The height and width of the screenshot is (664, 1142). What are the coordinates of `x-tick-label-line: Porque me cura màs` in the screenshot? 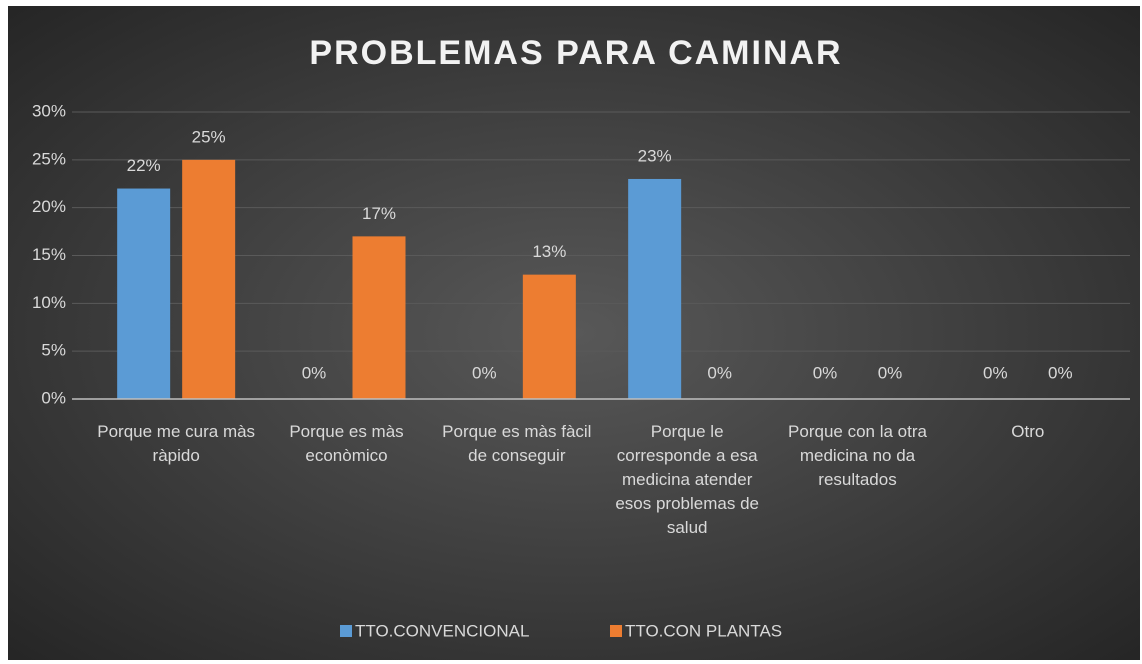 It's located at (176, 431).